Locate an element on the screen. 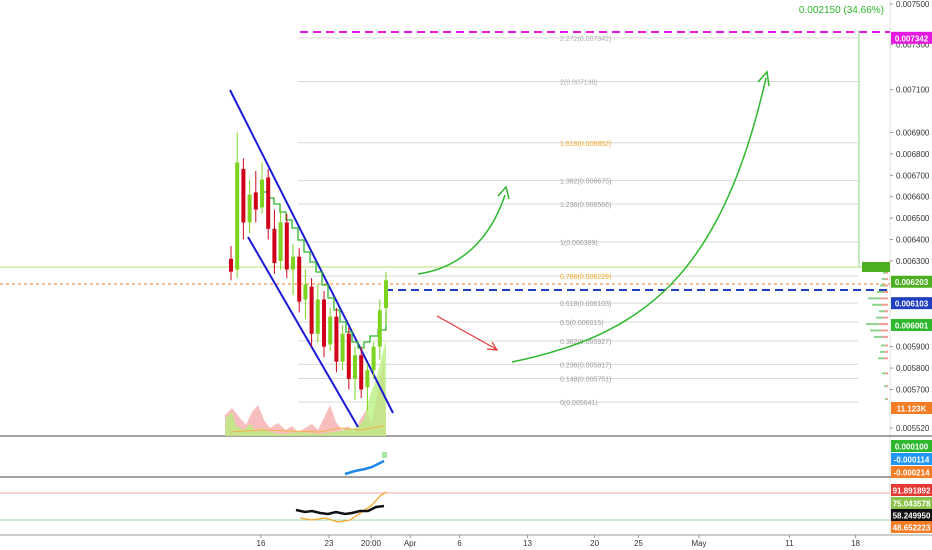 The image size is (932, 550). channel-upper-line is located at coordinates (311, 251).